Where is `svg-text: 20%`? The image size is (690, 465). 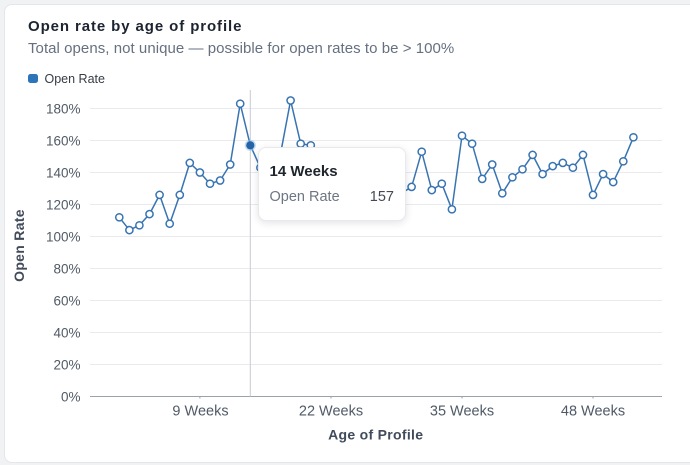
svg-text: 20% is located at coordinates (66, 364).